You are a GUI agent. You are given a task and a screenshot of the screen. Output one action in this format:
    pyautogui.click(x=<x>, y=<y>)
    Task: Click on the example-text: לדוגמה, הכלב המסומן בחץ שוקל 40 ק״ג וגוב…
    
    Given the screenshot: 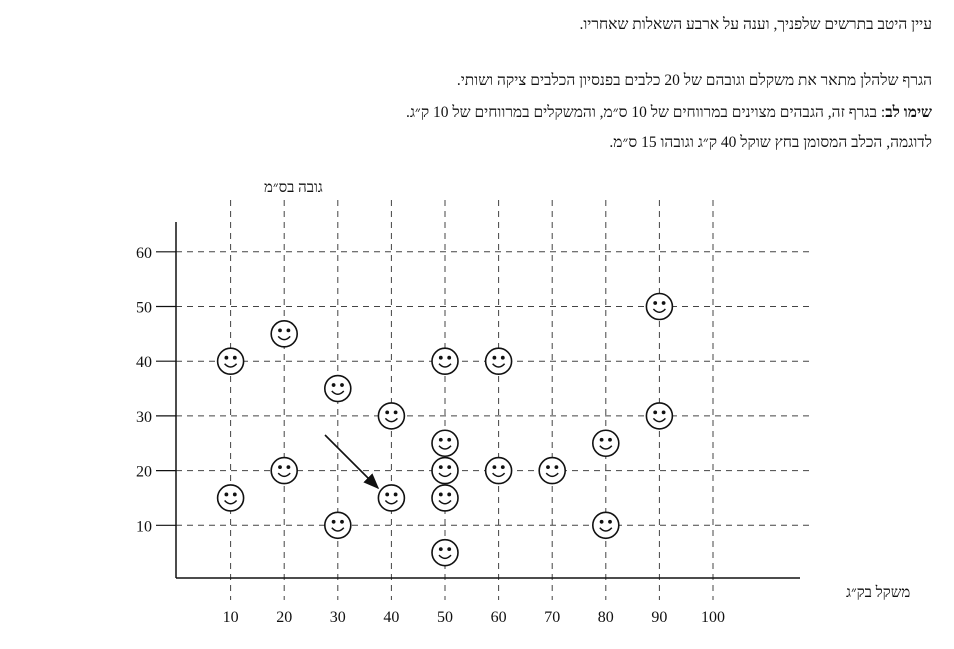 What is the action you would take?
    pyautogui.click(x=770, y=142)
    